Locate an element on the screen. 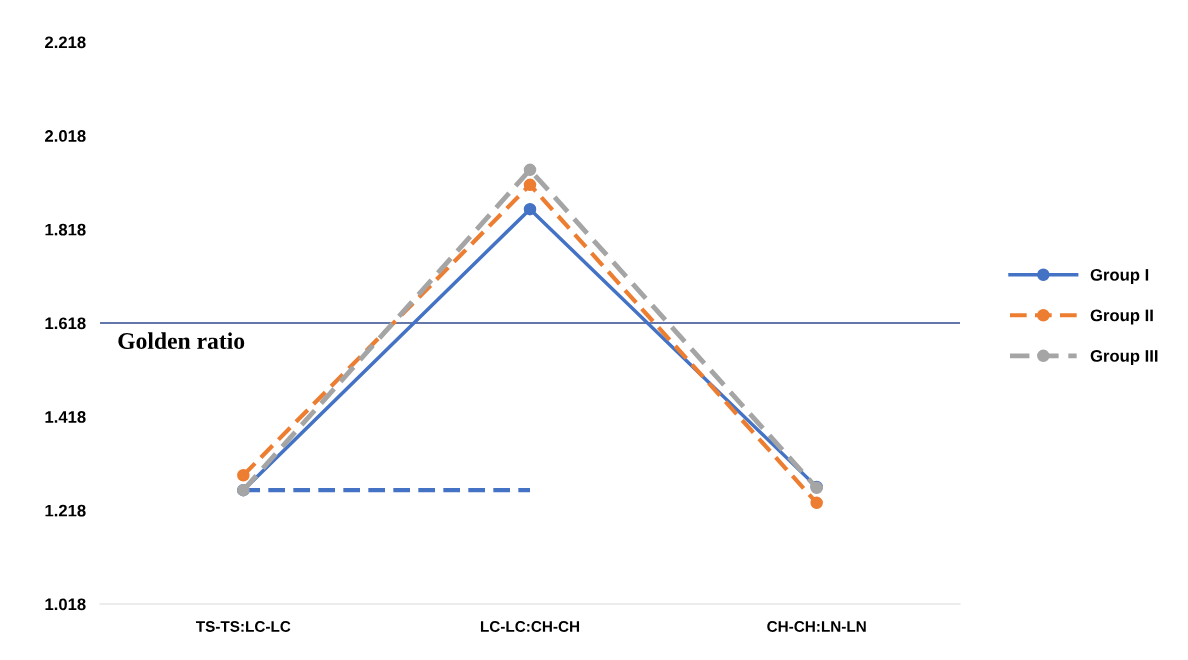  legend-label: Group III is located at coordinates (1124, 358).